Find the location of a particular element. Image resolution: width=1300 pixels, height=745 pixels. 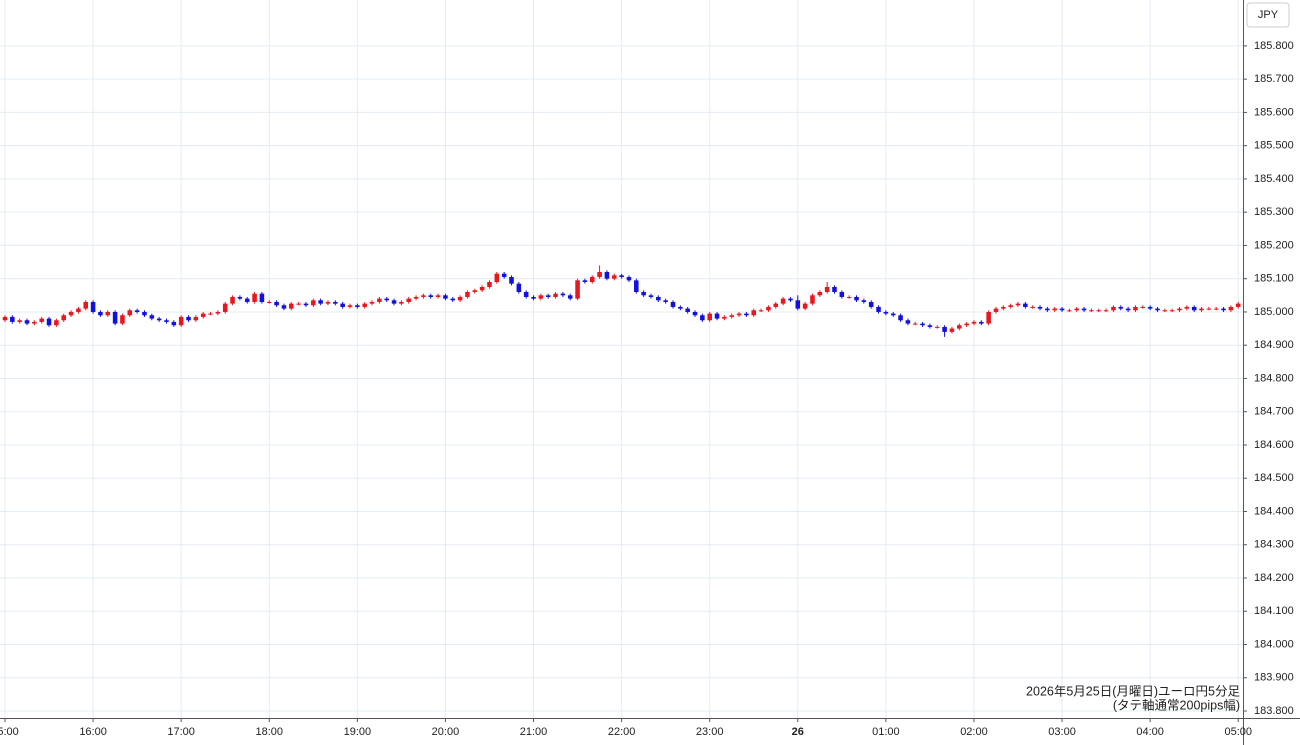

y-tick-label: 185.700 is located at coordinates (1274, 79).